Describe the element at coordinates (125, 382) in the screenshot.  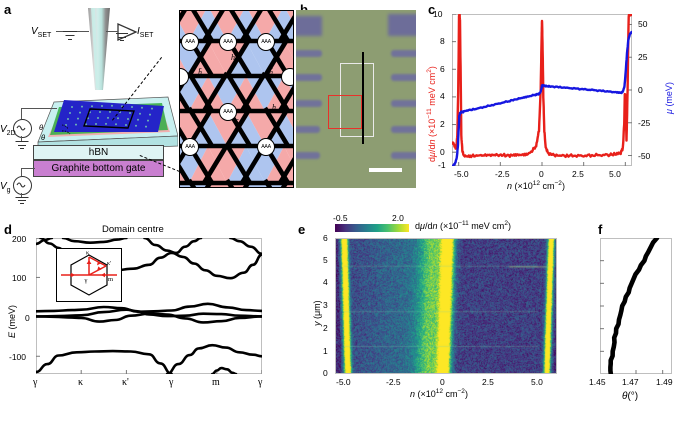
I see `xtick-d: κ'` at that location.